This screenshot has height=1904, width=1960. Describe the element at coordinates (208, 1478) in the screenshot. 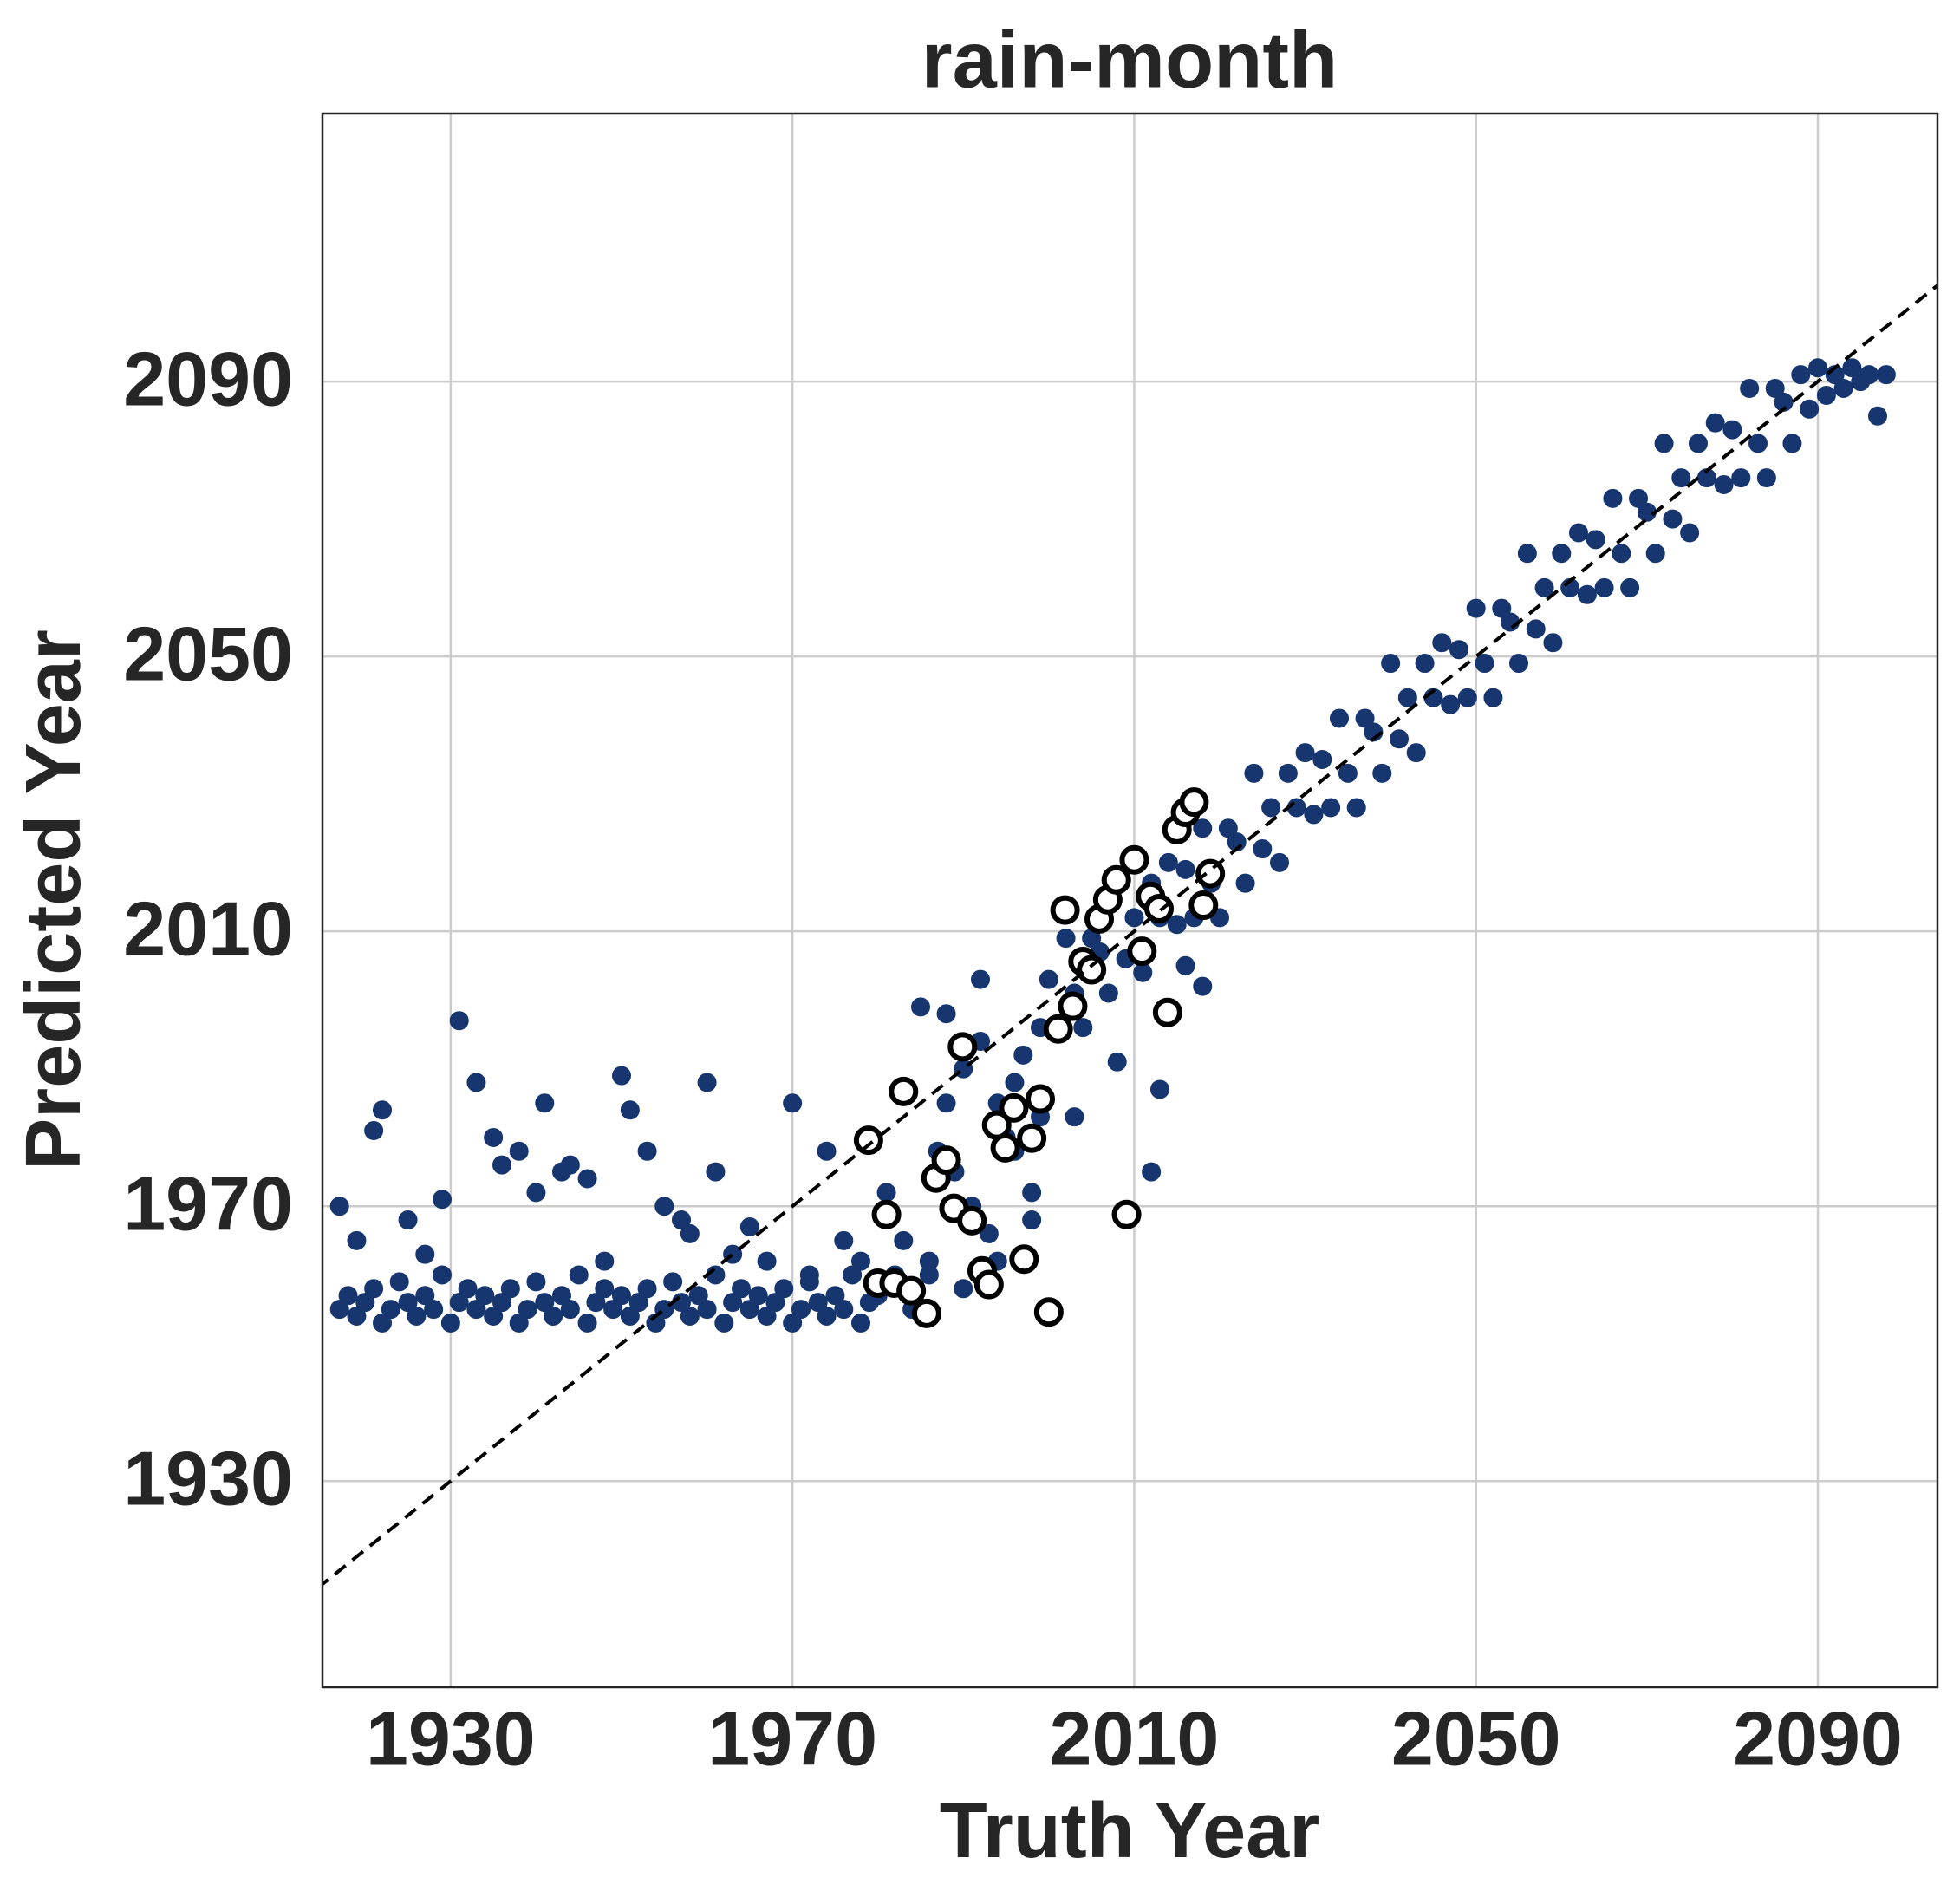

I see `y-tick-label: 1930` at that location.